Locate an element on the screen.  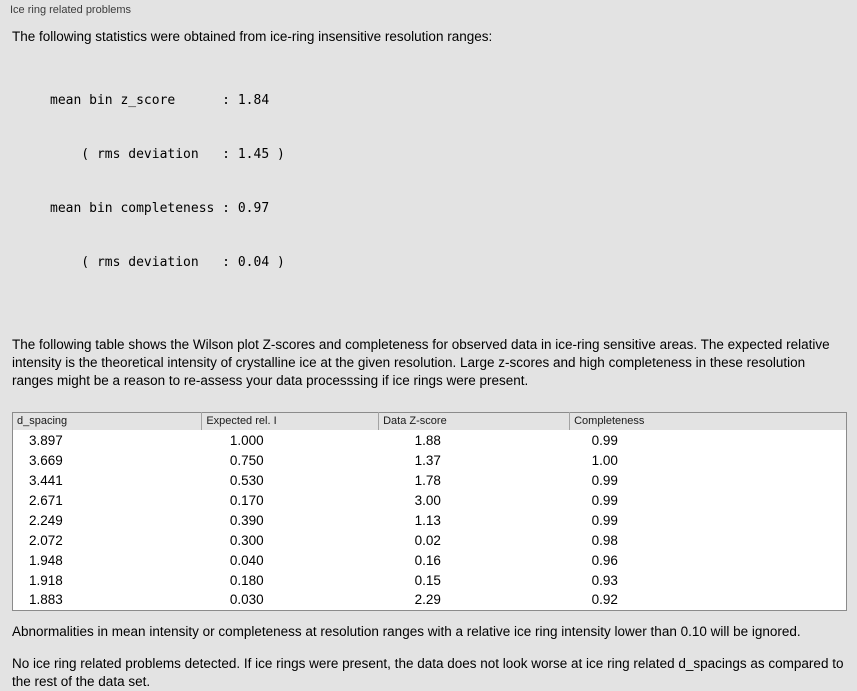
table-cell: 1.00 is located at coordinates (604, 460).